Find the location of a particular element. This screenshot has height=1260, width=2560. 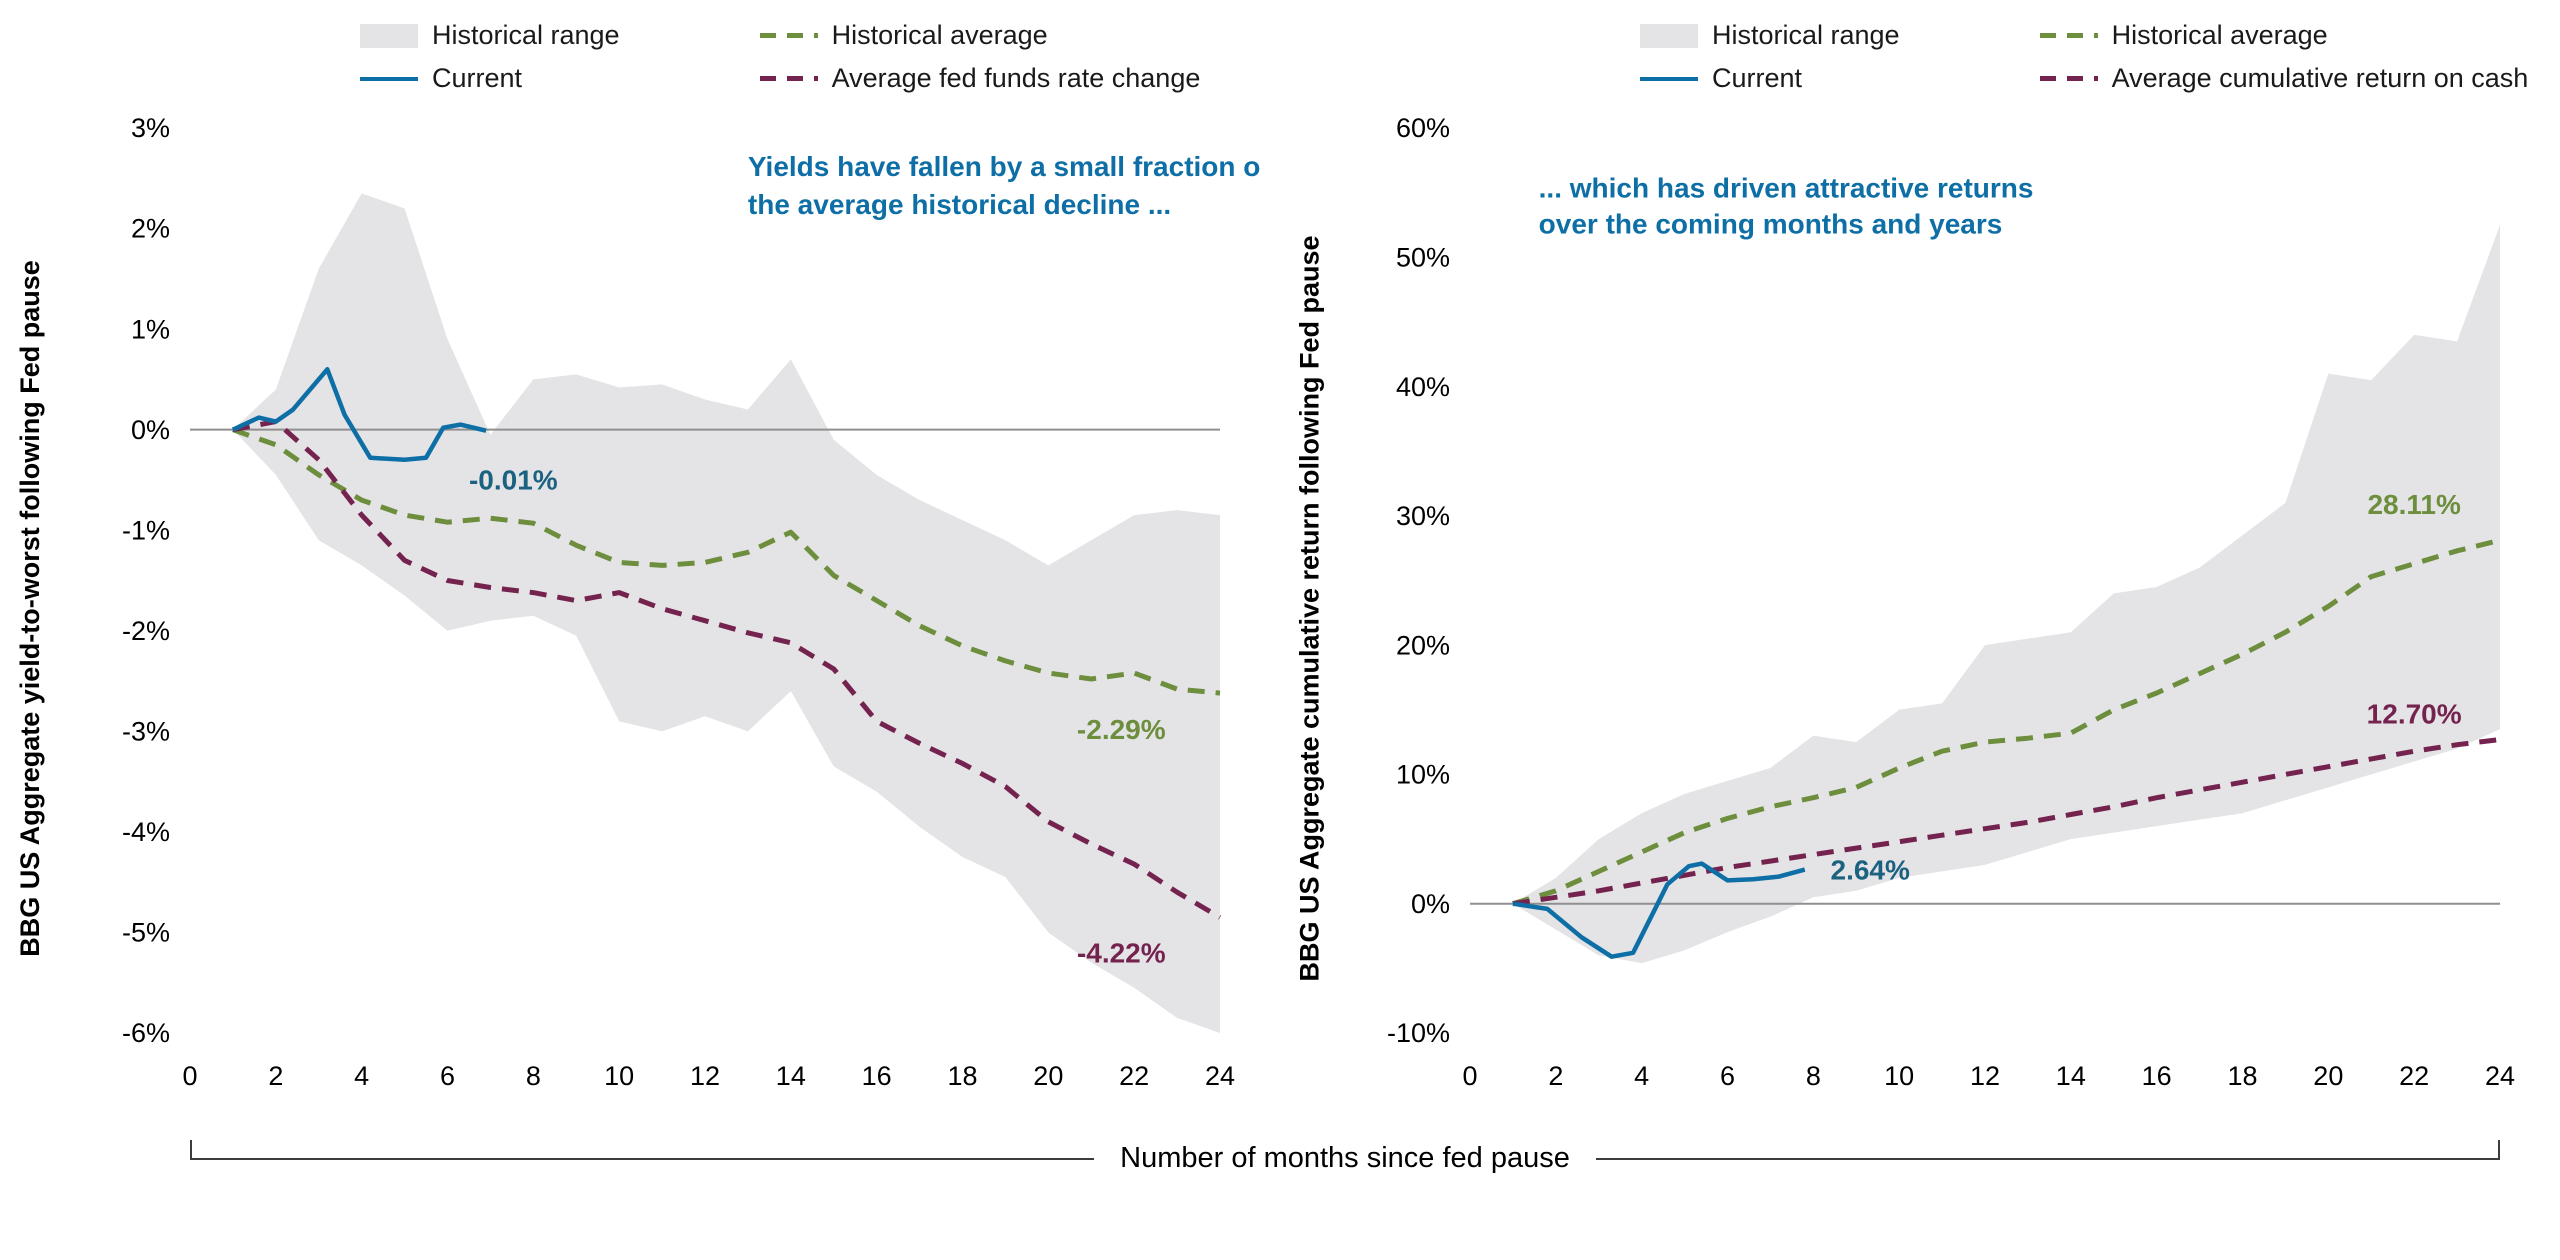

y-tick-label: -4% is located at coordinates (146, 832).